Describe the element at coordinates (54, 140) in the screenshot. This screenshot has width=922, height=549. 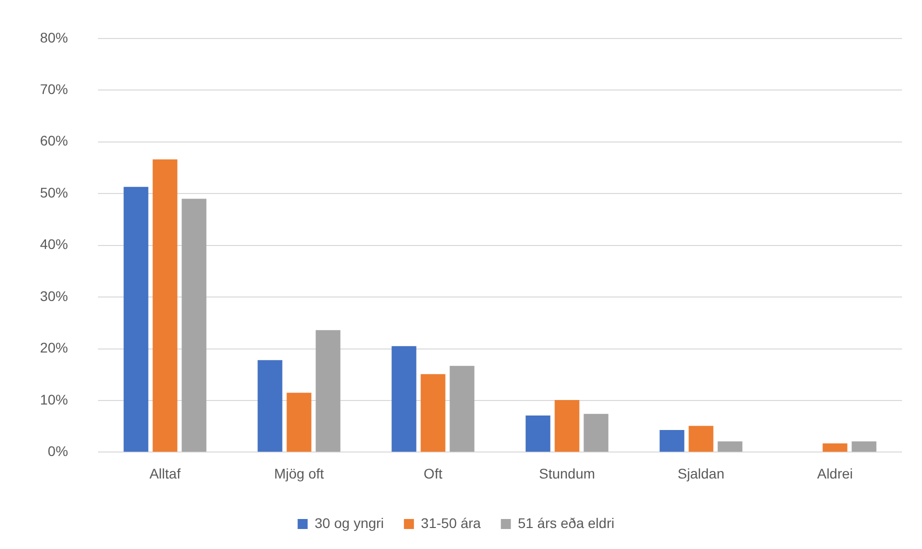
I see `y-tick-label: 60%` at that location.